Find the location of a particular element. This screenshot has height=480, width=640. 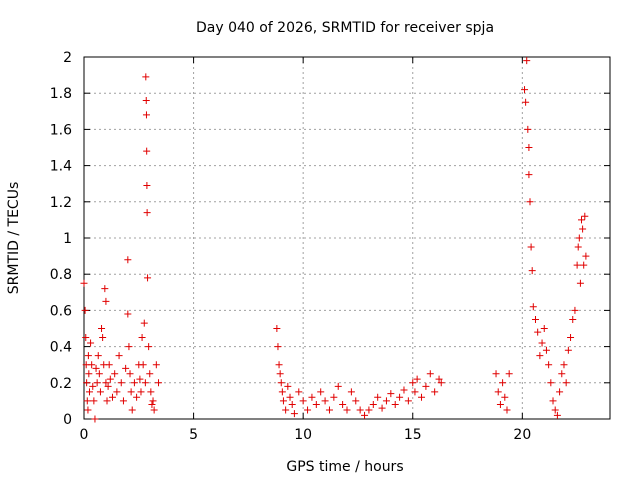

y-tick-label: 0.8 is located at coordinates (61, 275).